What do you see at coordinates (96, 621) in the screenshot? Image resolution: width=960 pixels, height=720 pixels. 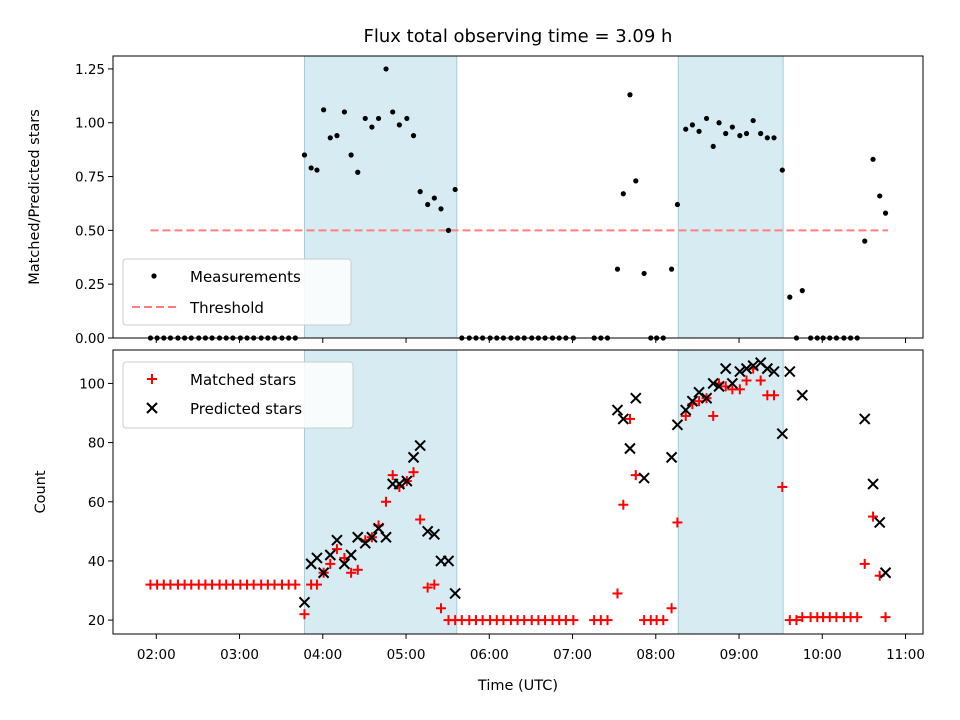 I see `bottom-y-tick-label: 20` at bounding box center [96, 621].